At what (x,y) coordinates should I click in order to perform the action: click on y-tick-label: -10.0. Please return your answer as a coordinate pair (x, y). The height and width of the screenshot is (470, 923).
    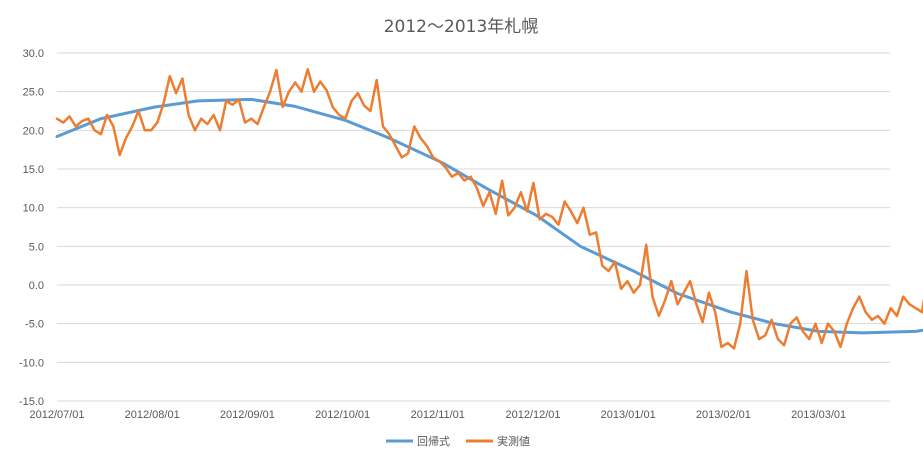
    Looking at the image, I should click on (31, 363).